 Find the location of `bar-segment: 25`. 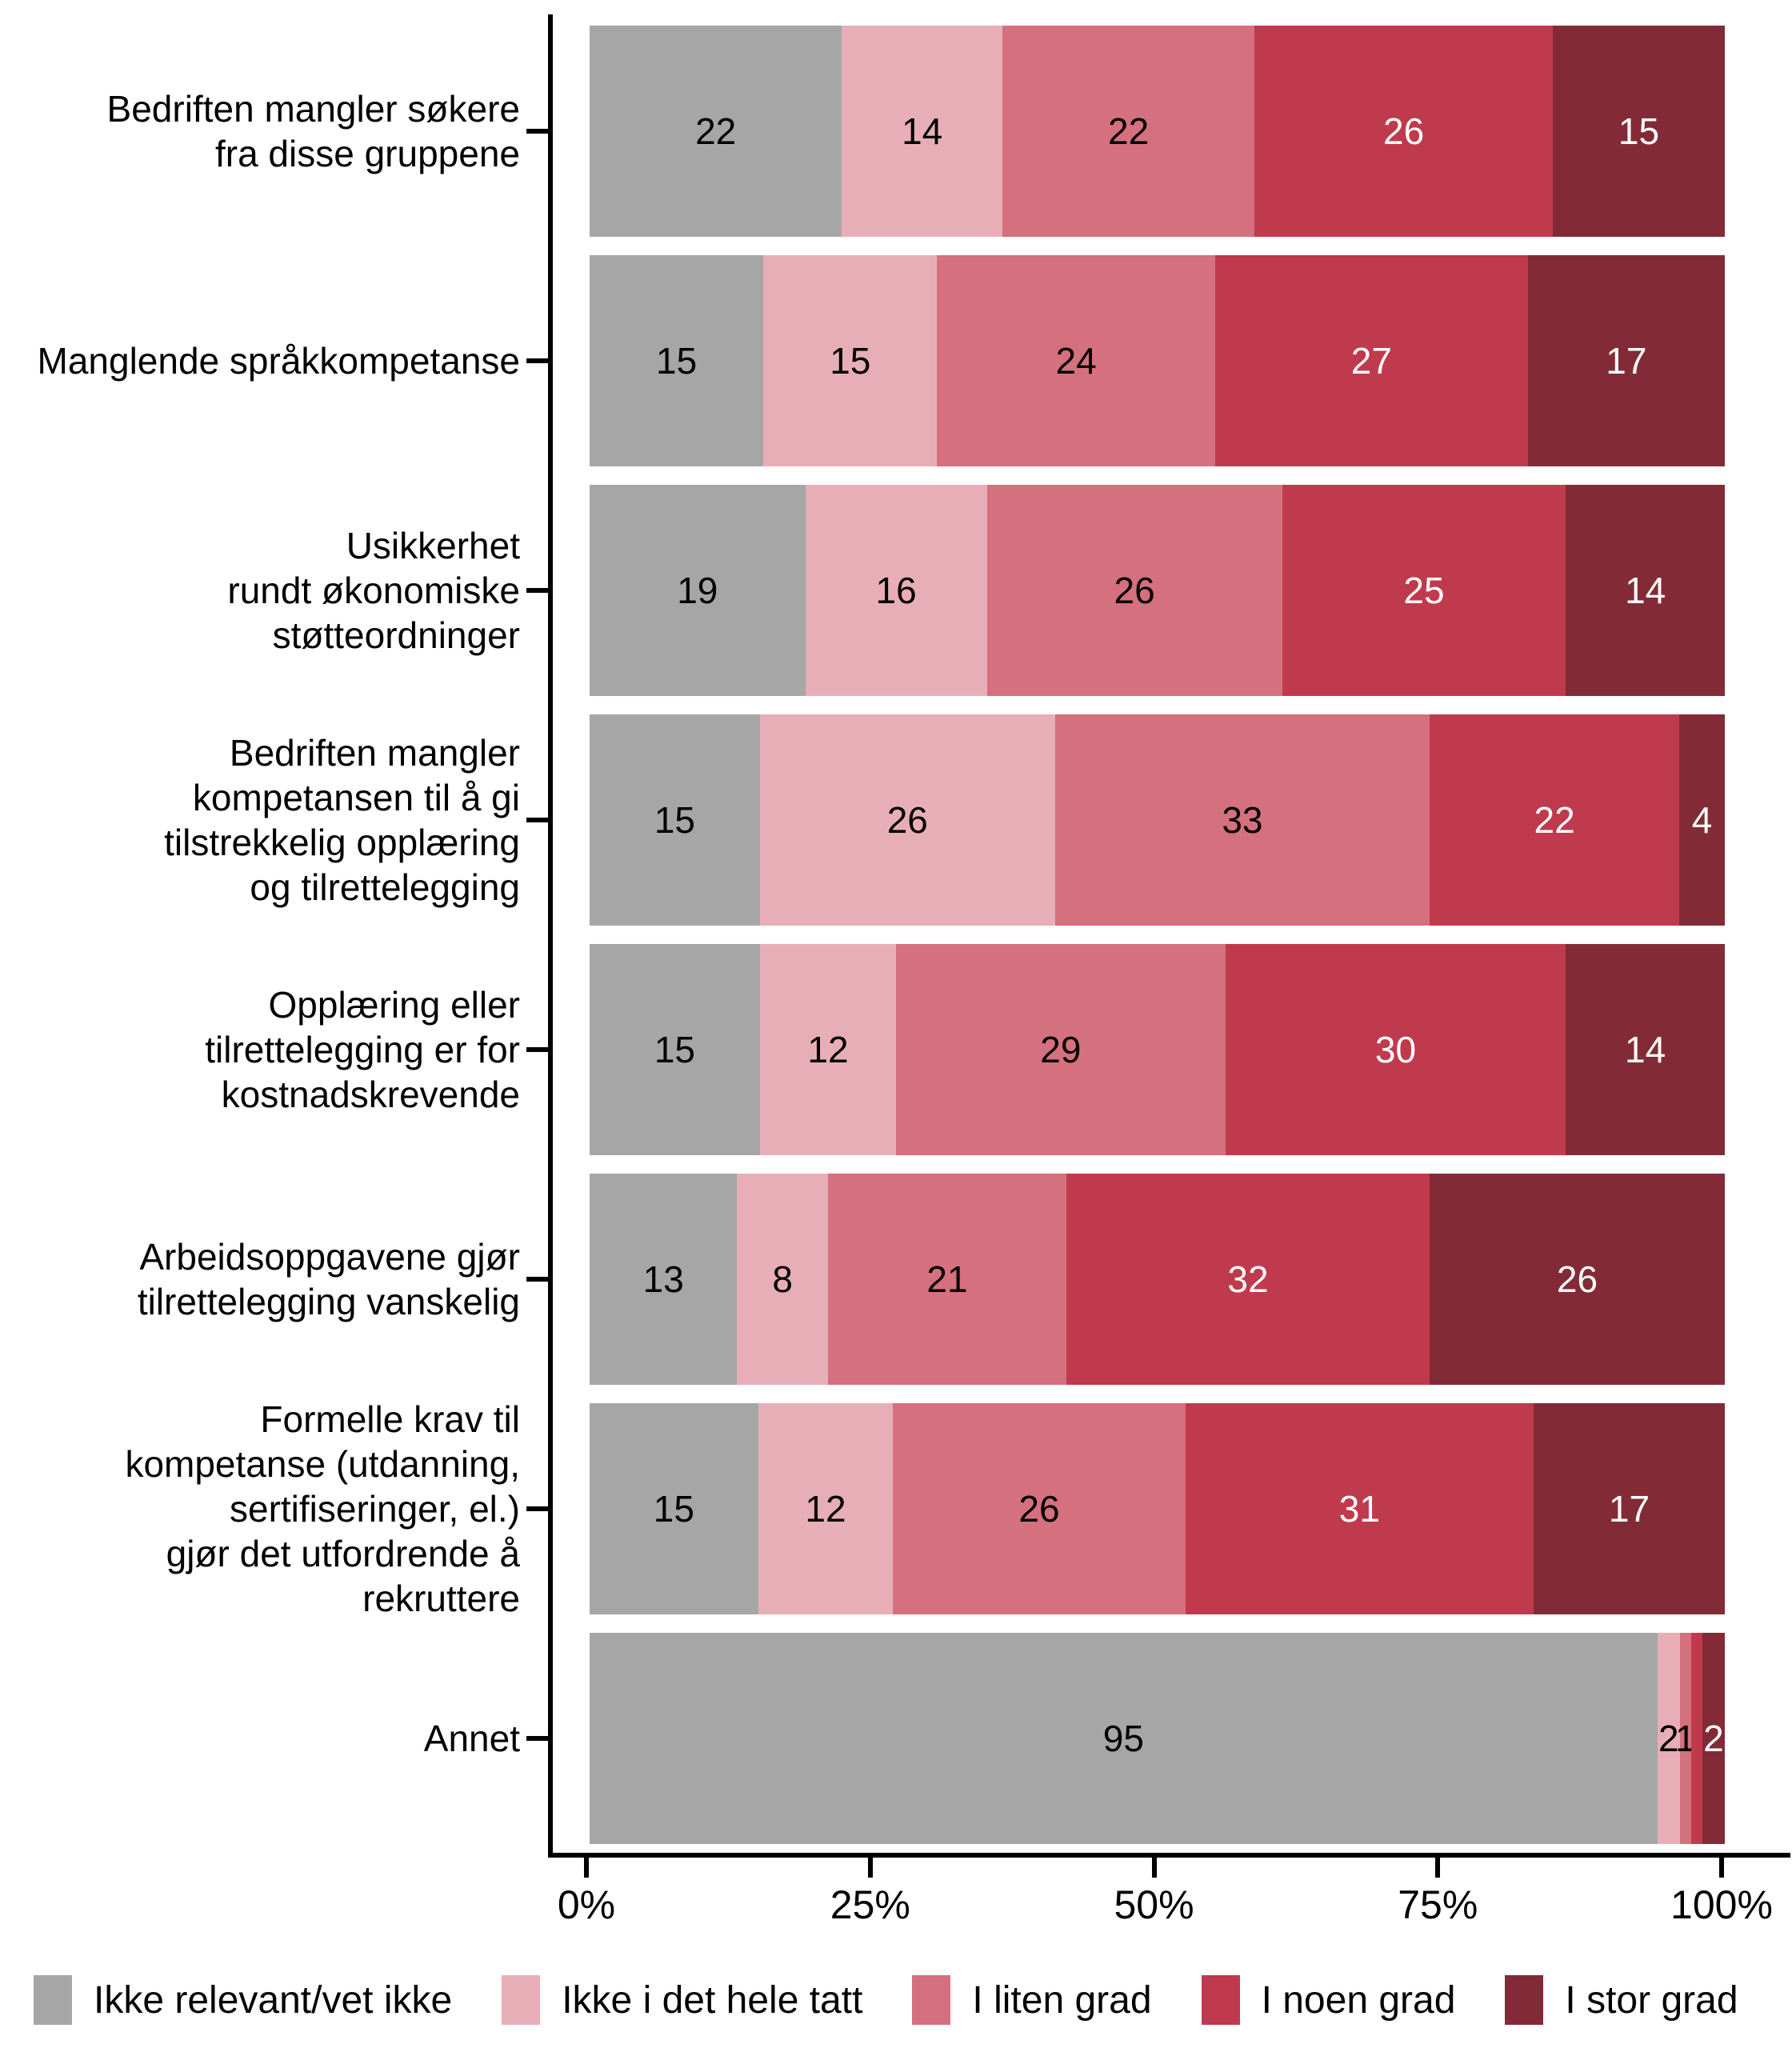

bar-segment: 25 is located at coordinates (1424, 590).